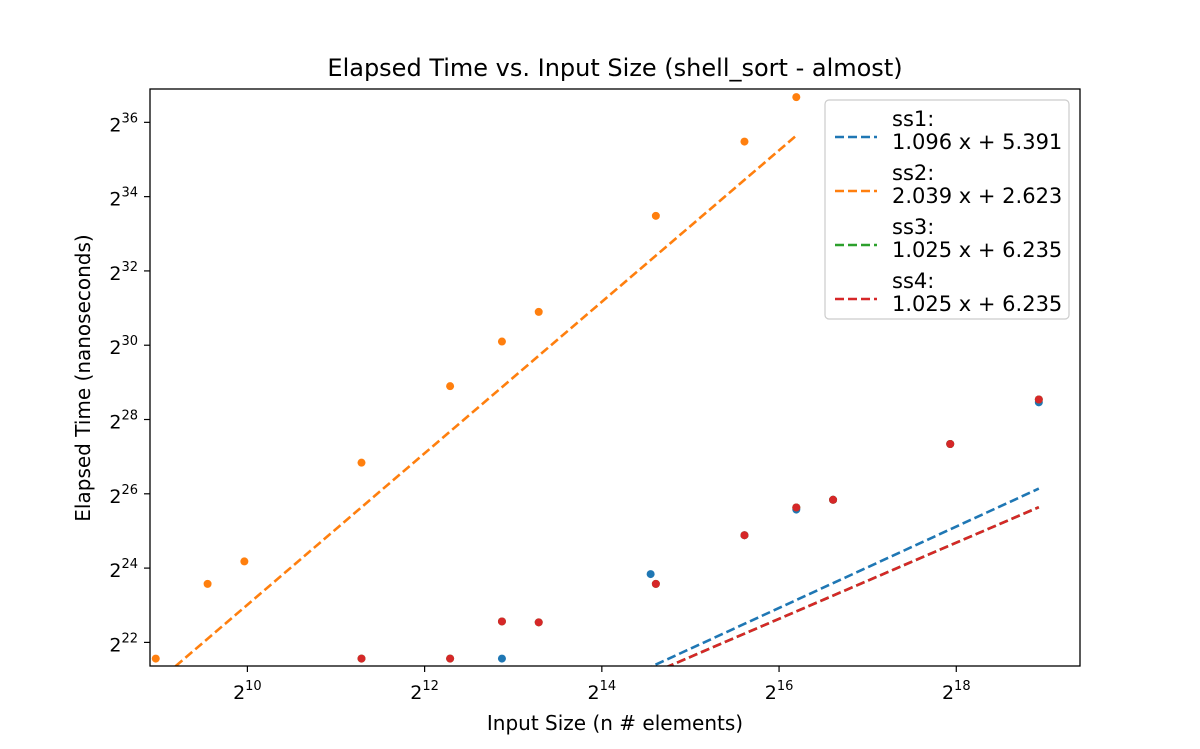 The image size is (1200, 749). Describe the element at coordinates (123, 495) in the screenshot. I see `y-tick-label: 226` at that location.